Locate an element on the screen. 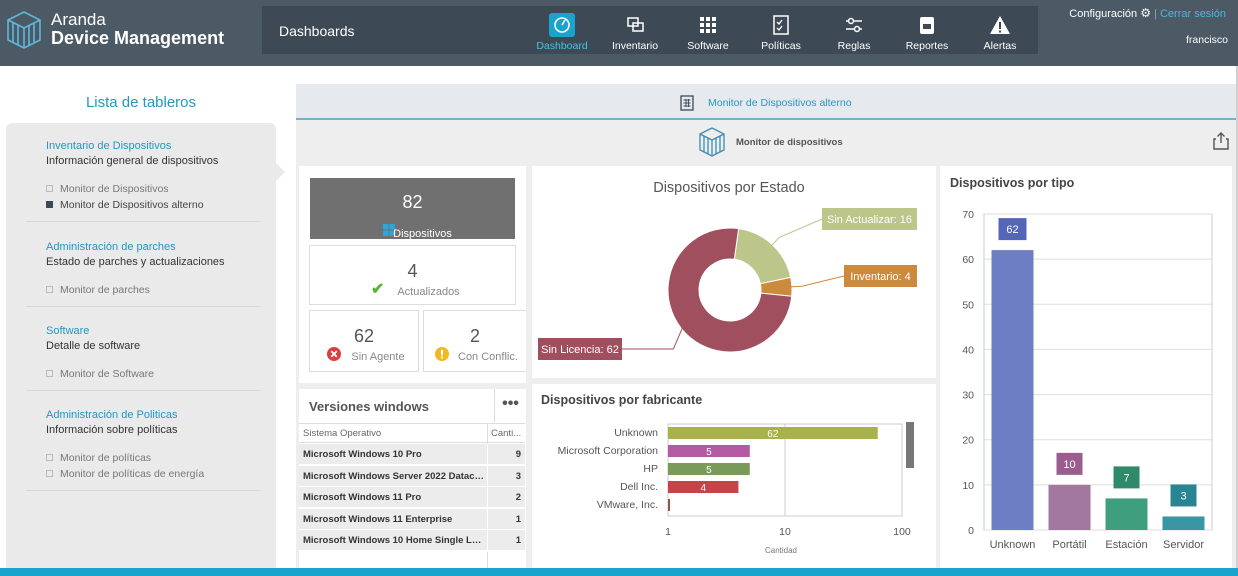 The image size is (1238, 576). sidebar-item-monitor-dispositivos: Monitor de Dispositivos is located at coordinates (132, 189).